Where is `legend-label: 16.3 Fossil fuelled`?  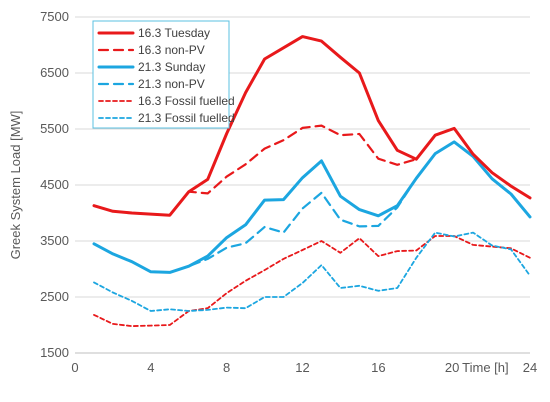 legend-label: 16.3 Fossil fuelled is located at coordinates (186, 101).